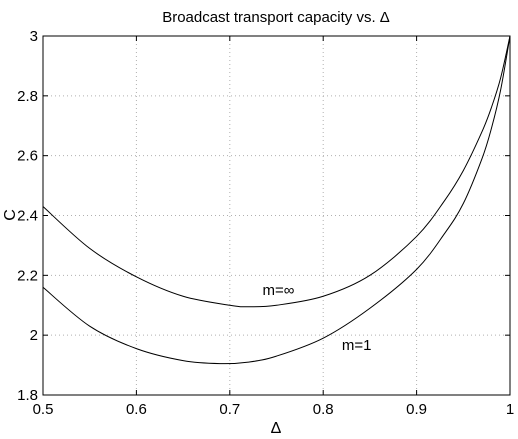 The width and height of the screenshot is (518, 439). What do you see at coordinates (34, 335) in the screenshot?
I see `y-tick-label: 2` at bounding box center [34, 335].